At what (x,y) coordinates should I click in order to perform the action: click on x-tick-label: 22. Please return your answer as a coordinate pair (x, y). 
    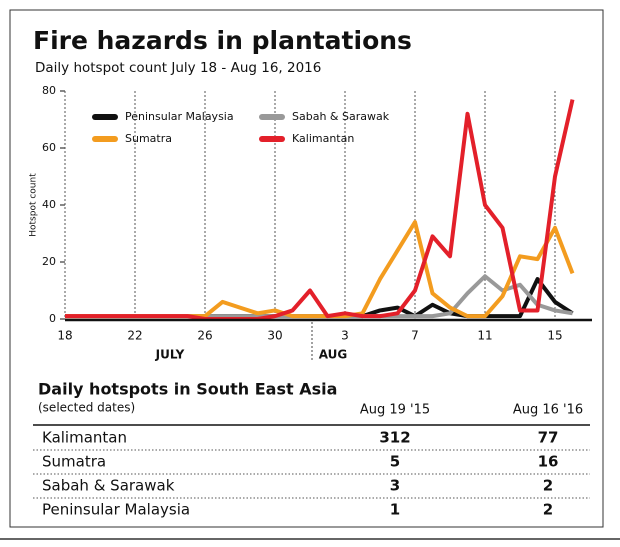
    Looking at the image, I should click on (134, 336).